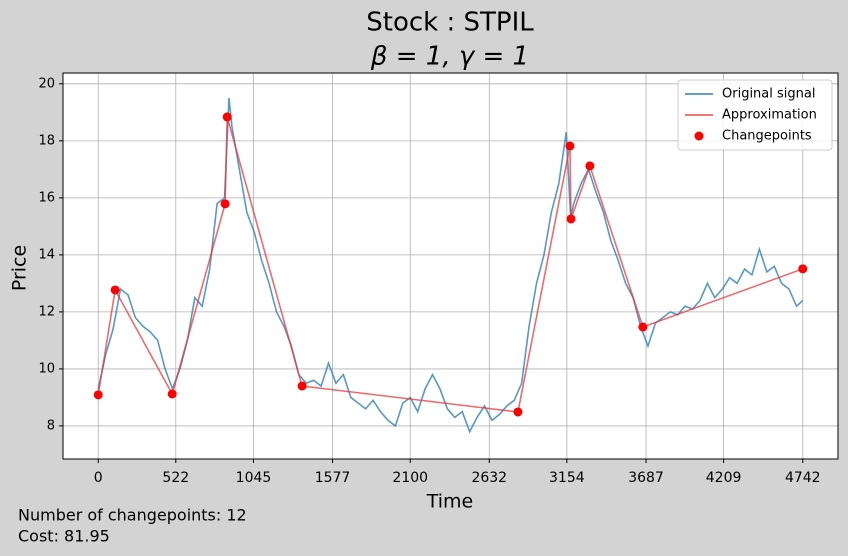 The image size is (848, 556). What do you see at coordinates (98, 478) in the screenshot?
I see `x-tick-label: 0` at bounding box center [98, 478].